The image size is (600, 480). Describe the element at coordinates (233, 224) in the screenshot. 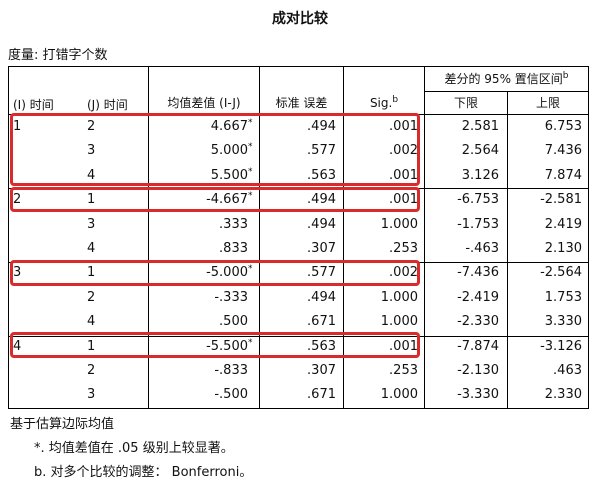

I see `cell-md: .333` at that location.